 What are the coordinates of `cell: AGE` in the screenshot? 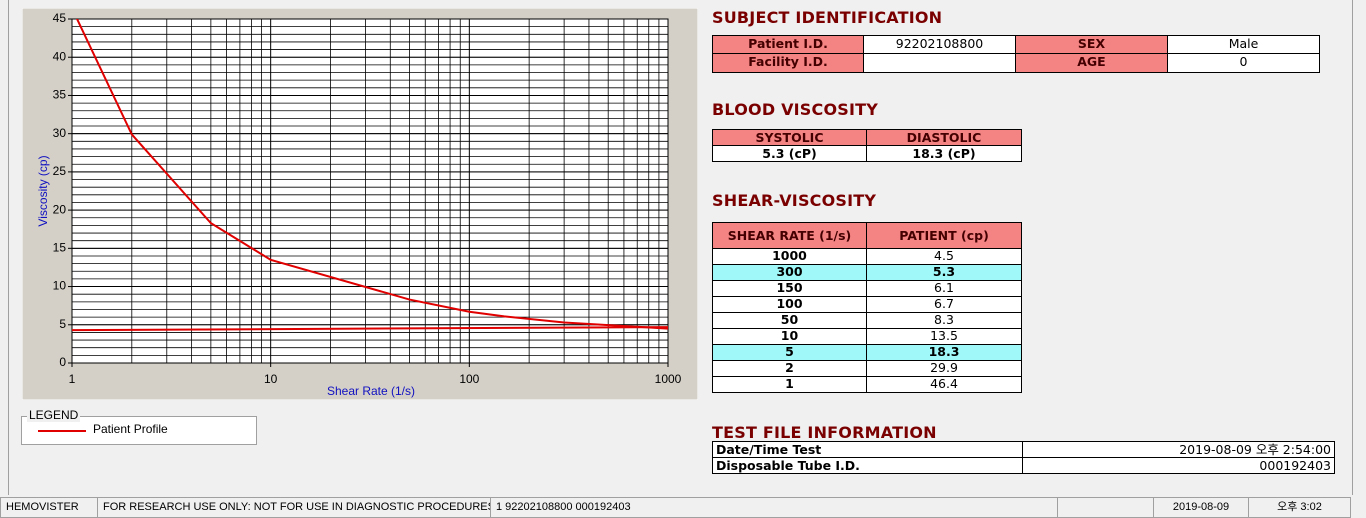 It's located at (1091, 63).